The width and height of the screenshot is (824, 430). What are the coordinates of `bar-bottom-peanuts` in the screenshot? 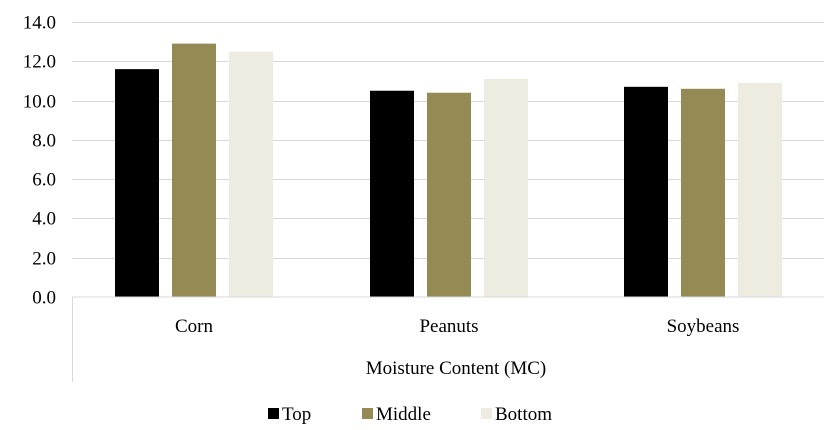 It's located at (506, 187).